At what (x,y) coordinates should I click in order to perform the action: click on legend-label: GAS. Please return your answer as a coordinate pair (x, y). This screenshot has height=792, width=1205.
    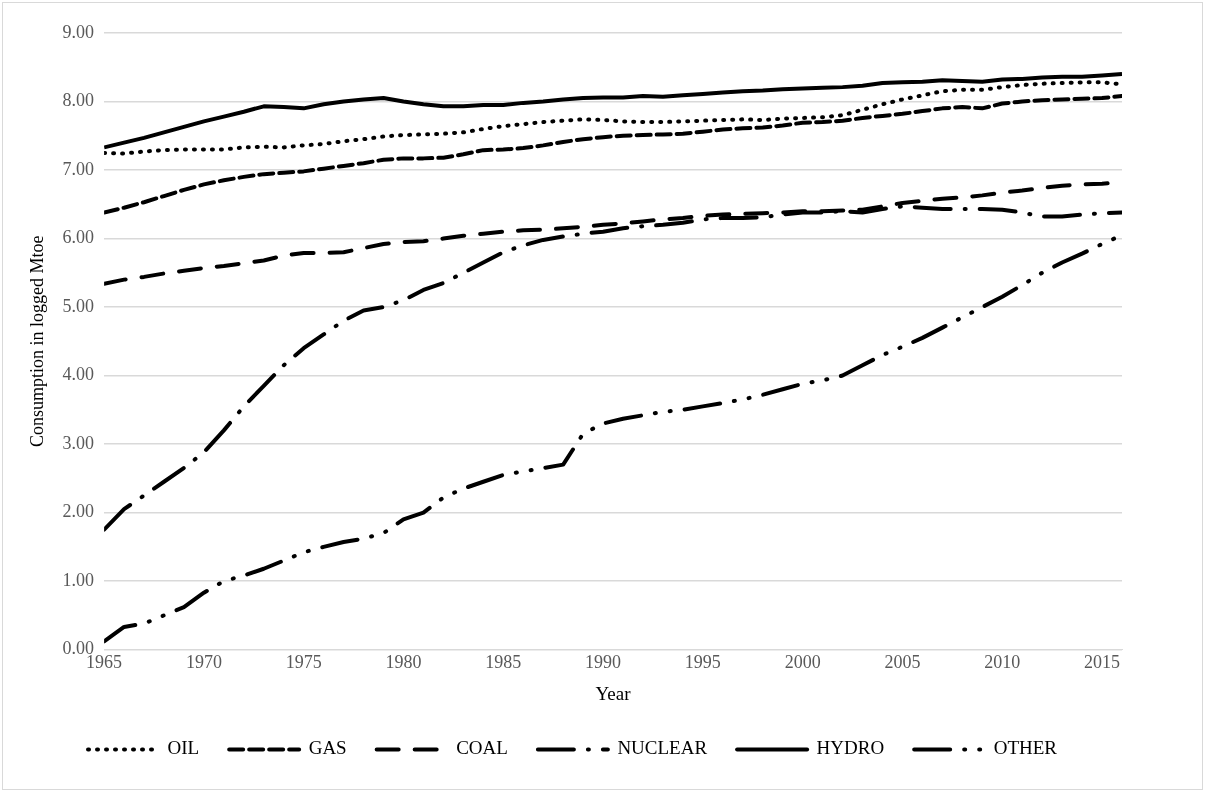
    Looking at the image, I should click on (327, 748).